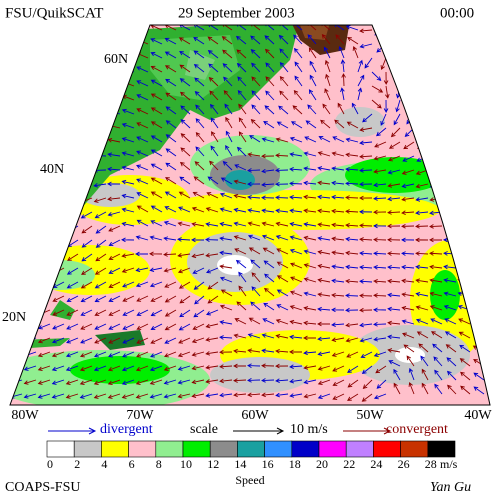  What do you see at coordinates (450, 487) in the screenshot?
I see `footer-right: Yan Gu` at bounding box center [450, 487].